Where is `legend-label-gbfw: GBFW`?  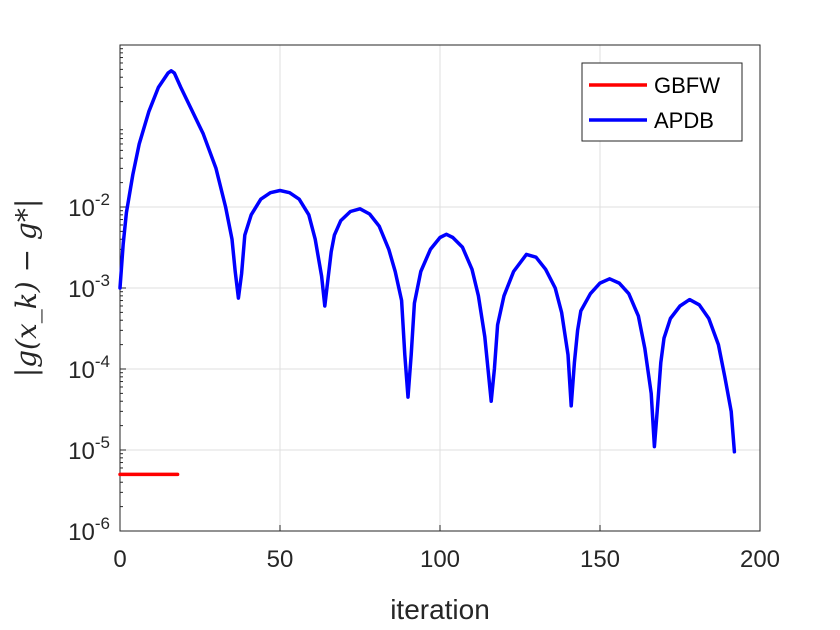
legend-label-gbfw: GBFW is located at coordinates (687, 85).